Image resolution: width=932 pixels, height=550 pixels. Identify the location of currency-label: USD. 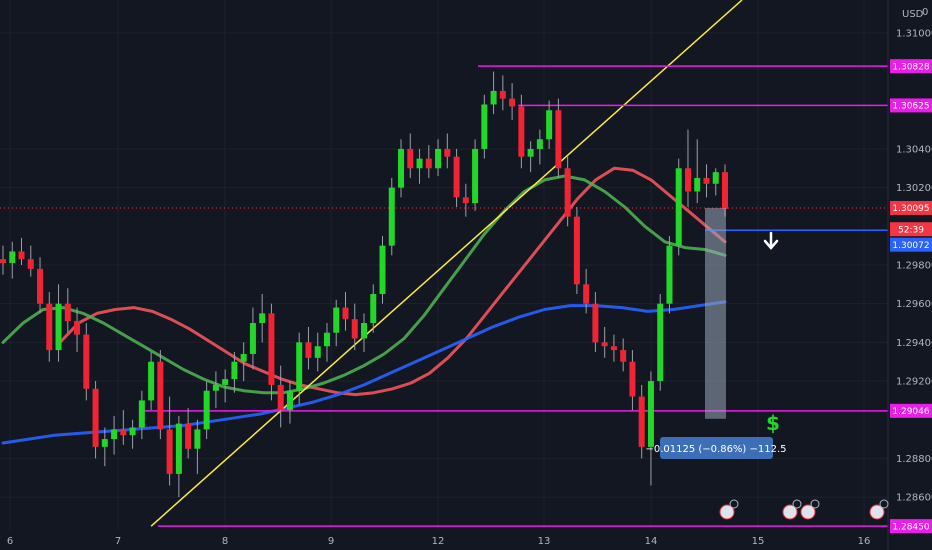
(913, 14).